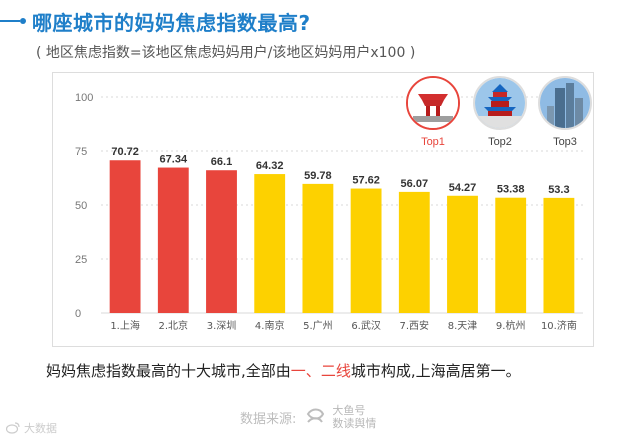 This screenshot has width=640, height=442. What do you see at coordinates (125, 152) in the screenshot?
I see `data-label: 70.72` at bounding box center [125, 152].